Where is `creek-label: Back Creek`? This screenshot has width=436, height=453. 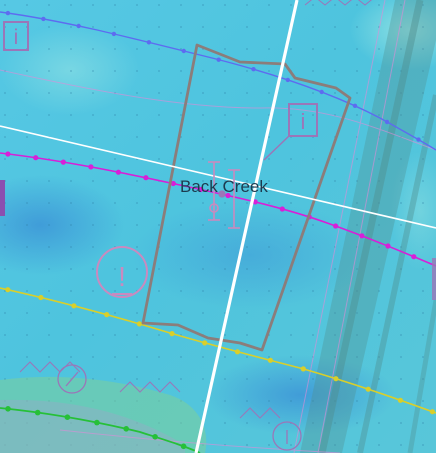 creek-label: Back Creek is located at coordinates (224, 186).